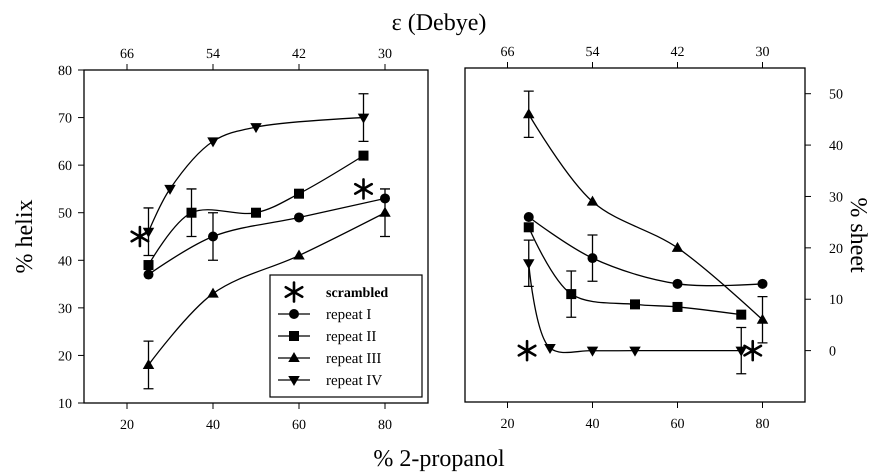 The image size is (878, 473). What do you see at coordinates (65, 404) in the screenshot?
I see `y-tick-label: 10` at bounding box center [65, 404].